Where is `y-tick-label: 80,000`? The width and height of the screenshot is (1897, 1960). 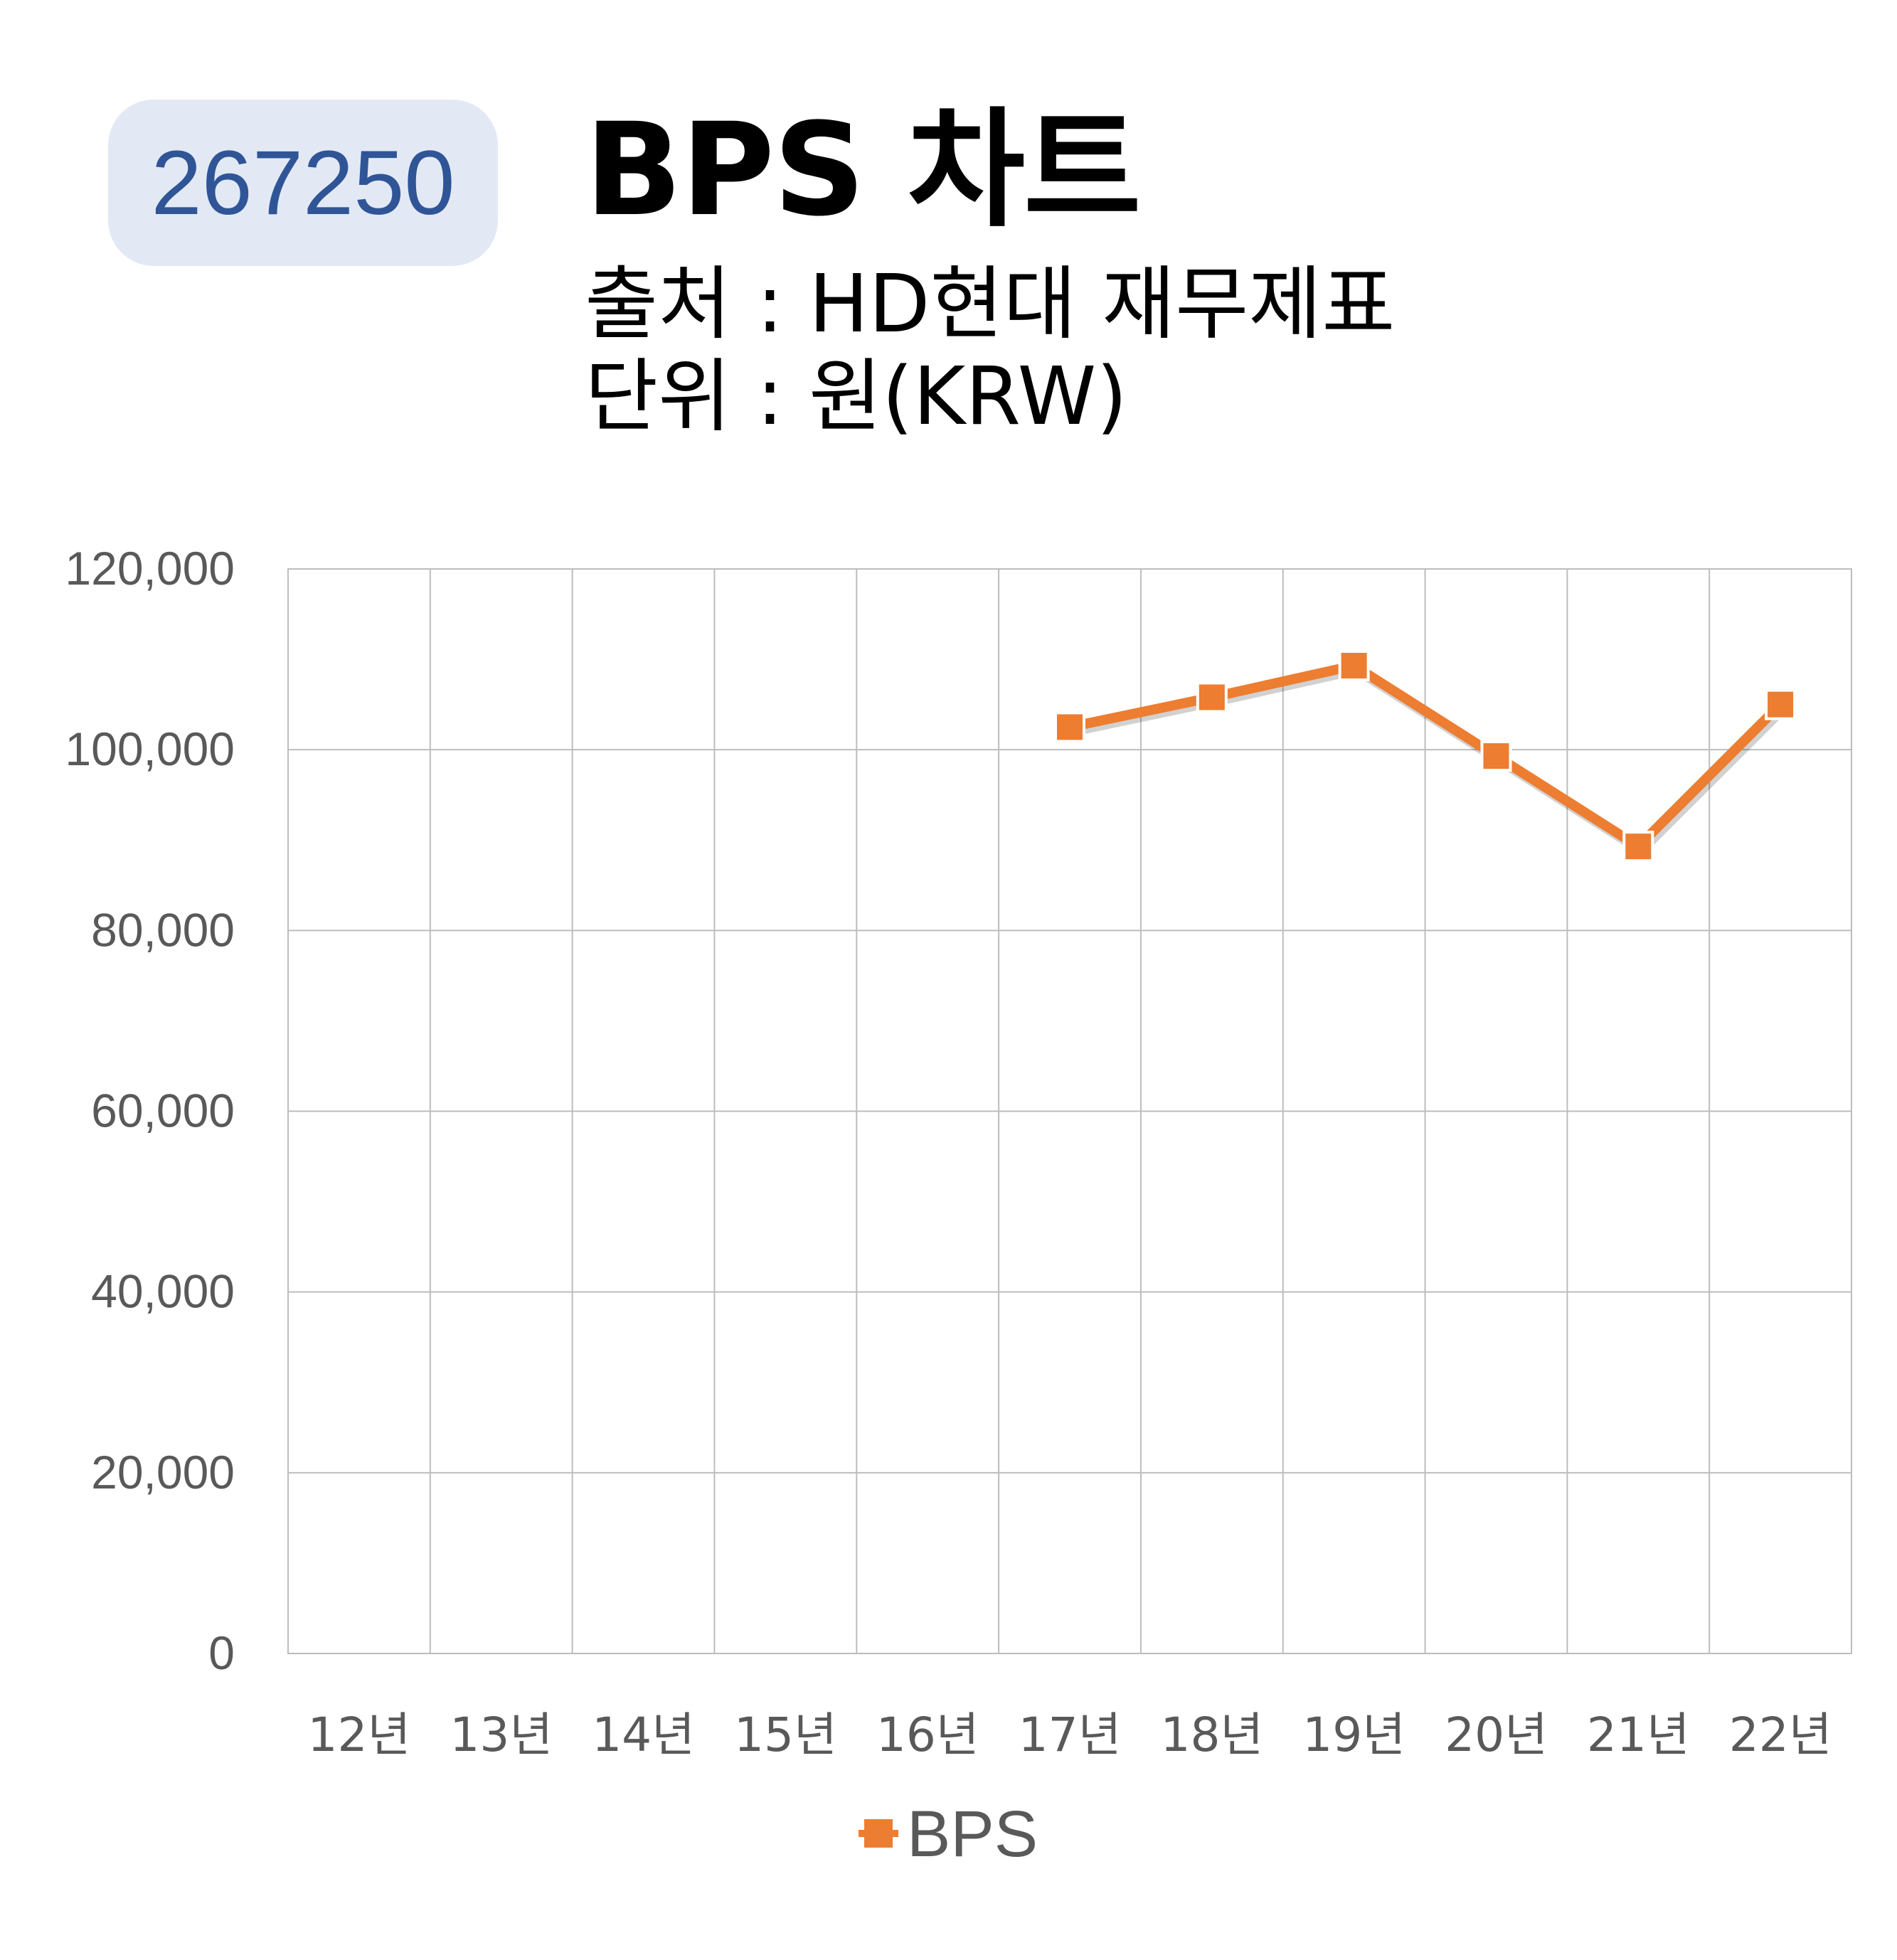 y-tick-label: 80,000 is located at coordinates (163, 929).